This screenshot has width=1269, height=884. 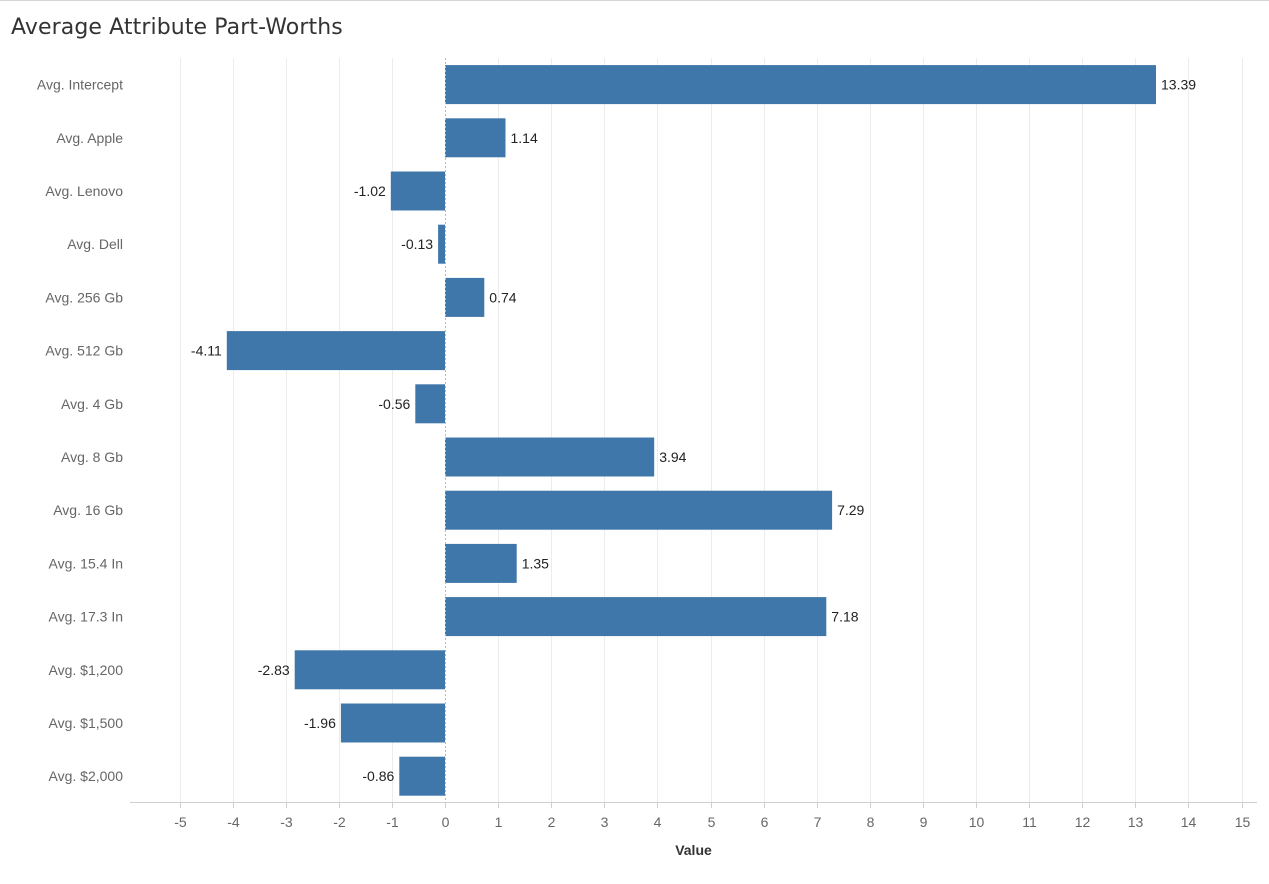 What do you see at coordinates (1243, 822) in the screenshot?
I see `x-tick-label: 15` at bounding box center [1243, 822].